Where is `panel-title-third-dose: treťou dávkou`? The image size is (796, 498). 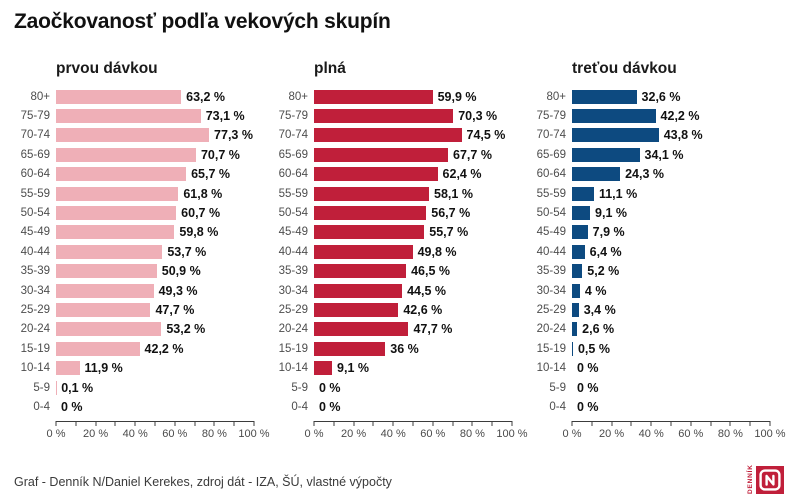
panel-title-third-dose: treťou dávkou is located at coordinates (677, 69).